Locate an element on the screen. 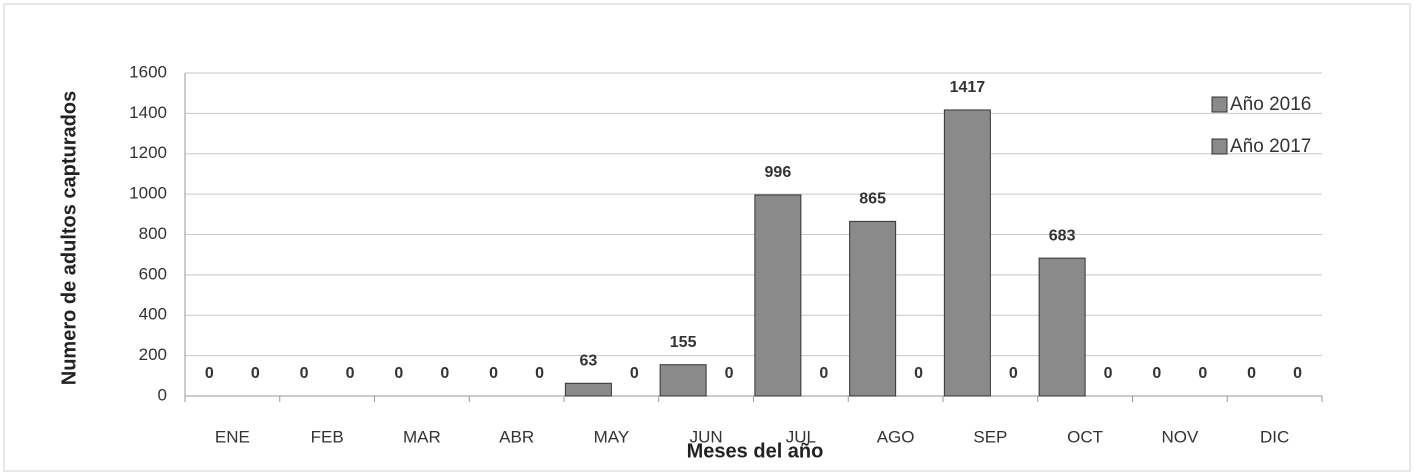 The width and height of the screenshot is (1414, 475). x-tick-label: AGO is located at coordinates (896, 436).